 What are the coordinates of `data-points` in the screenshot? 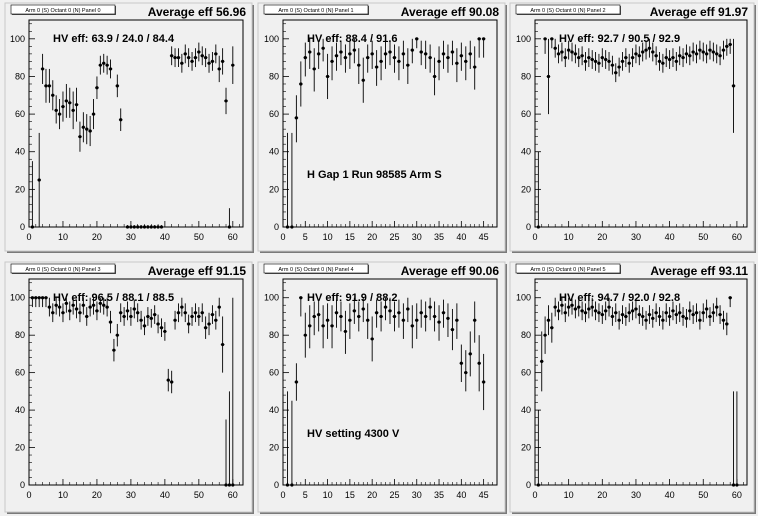 It's located at (385, 391).